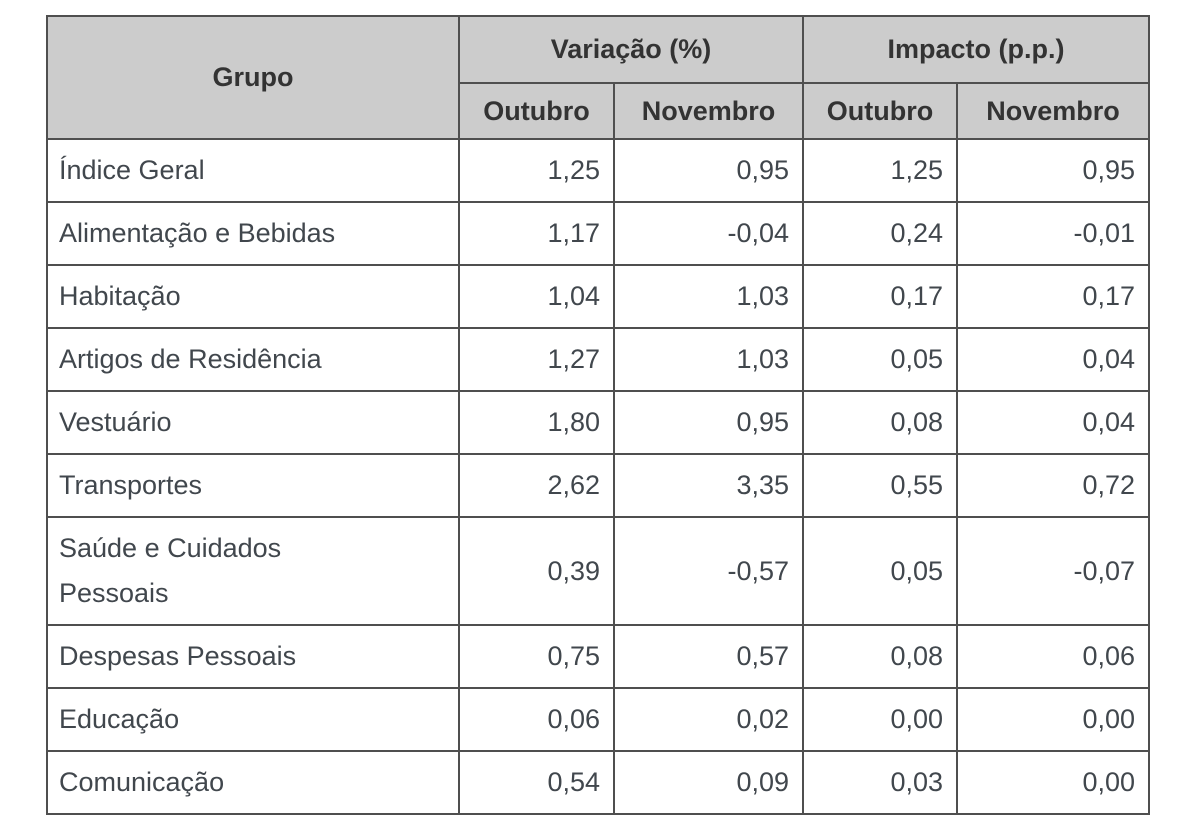 The width and height of the screenshot is (1200, 815). I want to click on column-group-impacto: Impacto (p.p.), so click(976, 49).